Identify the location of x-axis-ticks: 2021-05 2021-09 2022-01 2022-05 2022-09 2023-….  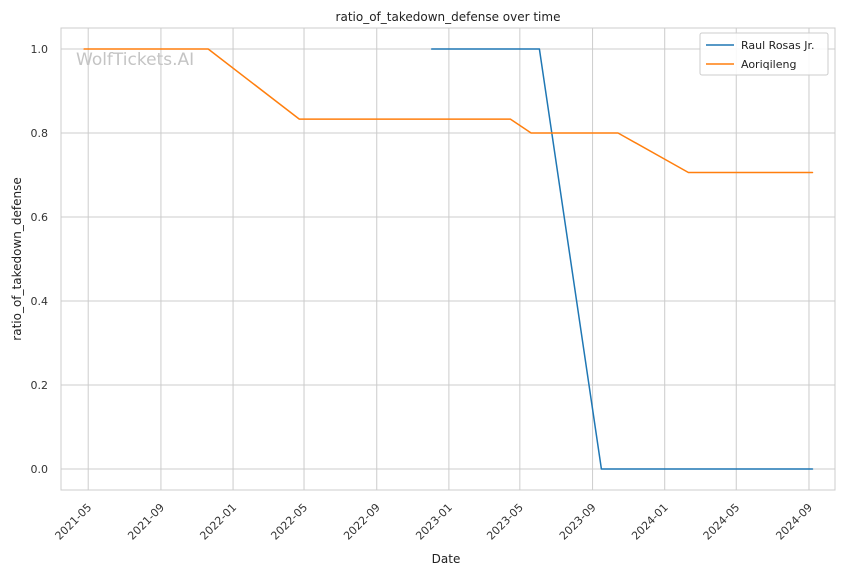
(434, 522).